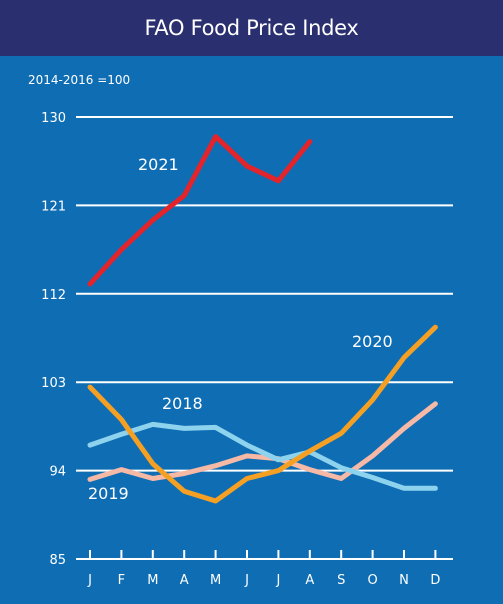 The image size is (503, 604). What do you see at coordinates (158, 164) in the screenshot?
I see `series-label-2021: 2021` at bounding box center [158, 164].